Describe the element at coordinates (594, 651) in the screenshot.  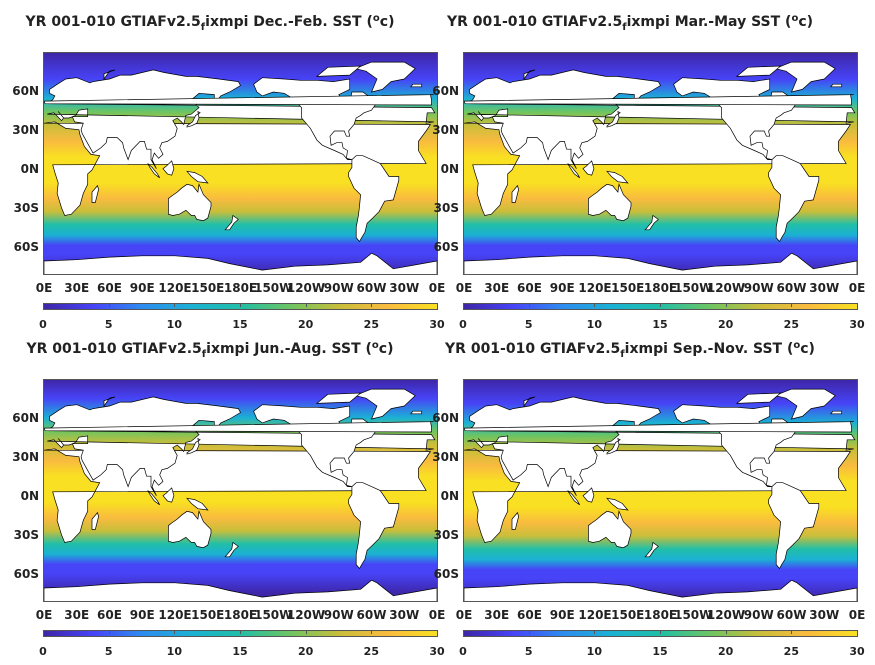
I see `colorbar-tick-label: 10` at that location.